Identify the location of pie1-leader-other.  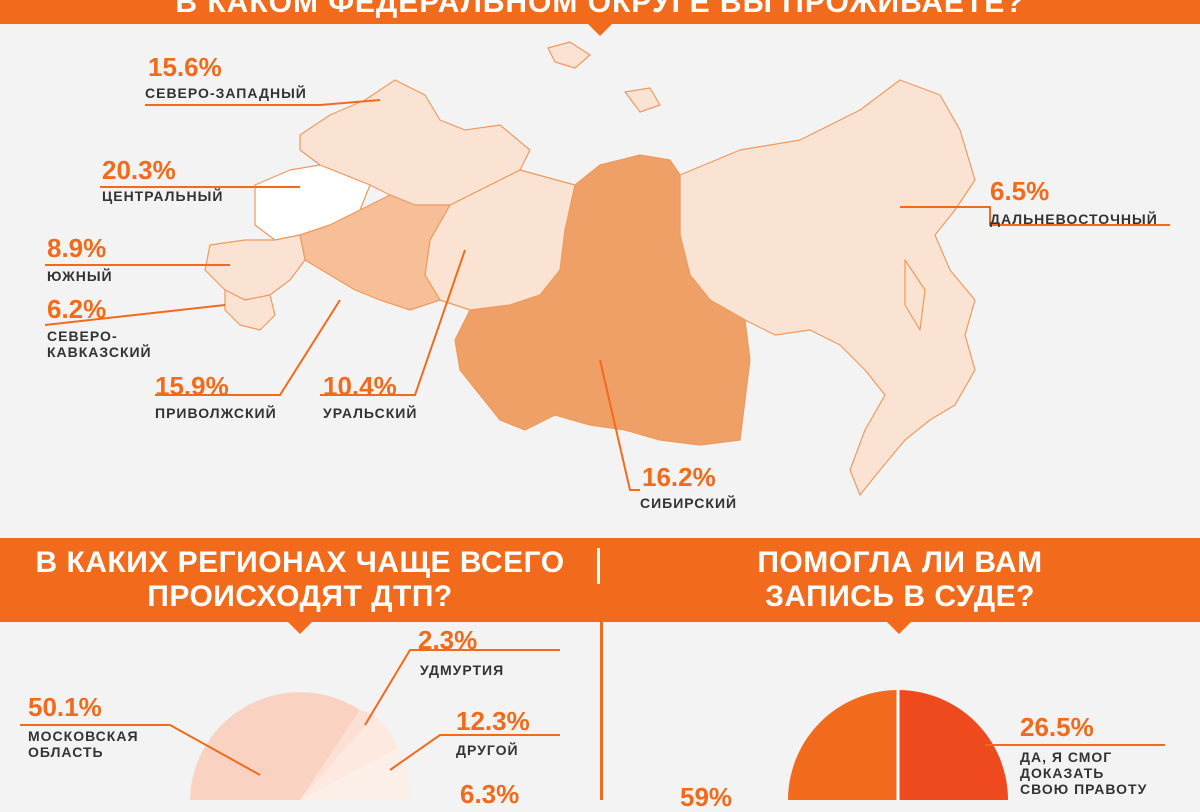
(474, 752).